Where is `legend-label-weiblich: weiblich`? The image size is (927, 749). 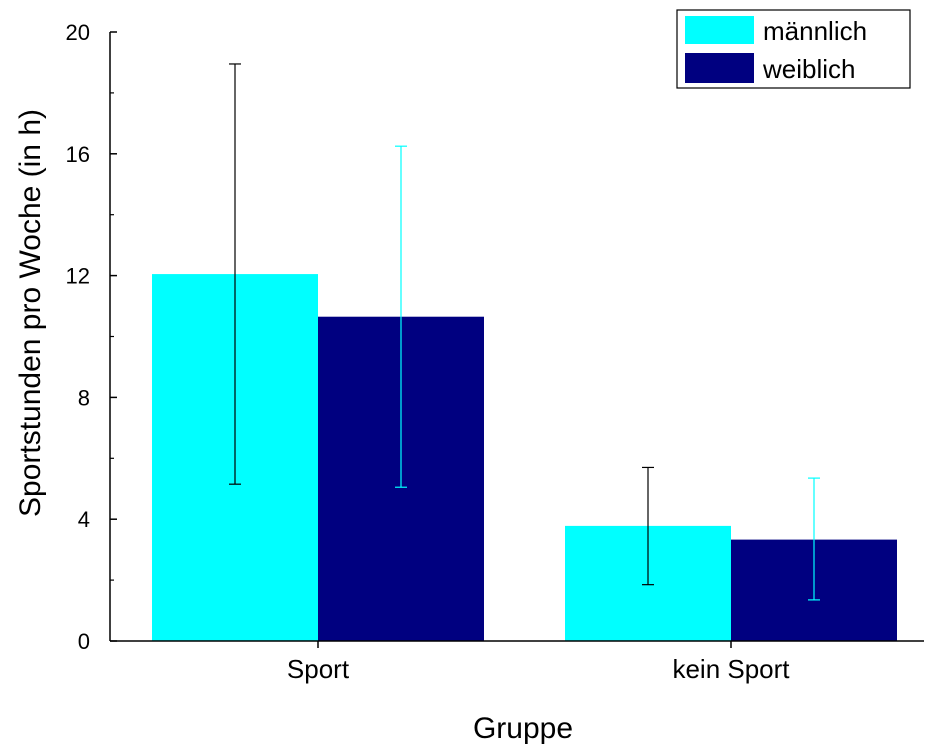 legend-label-weiblich: weiblich is located at coordinates (809, 69).